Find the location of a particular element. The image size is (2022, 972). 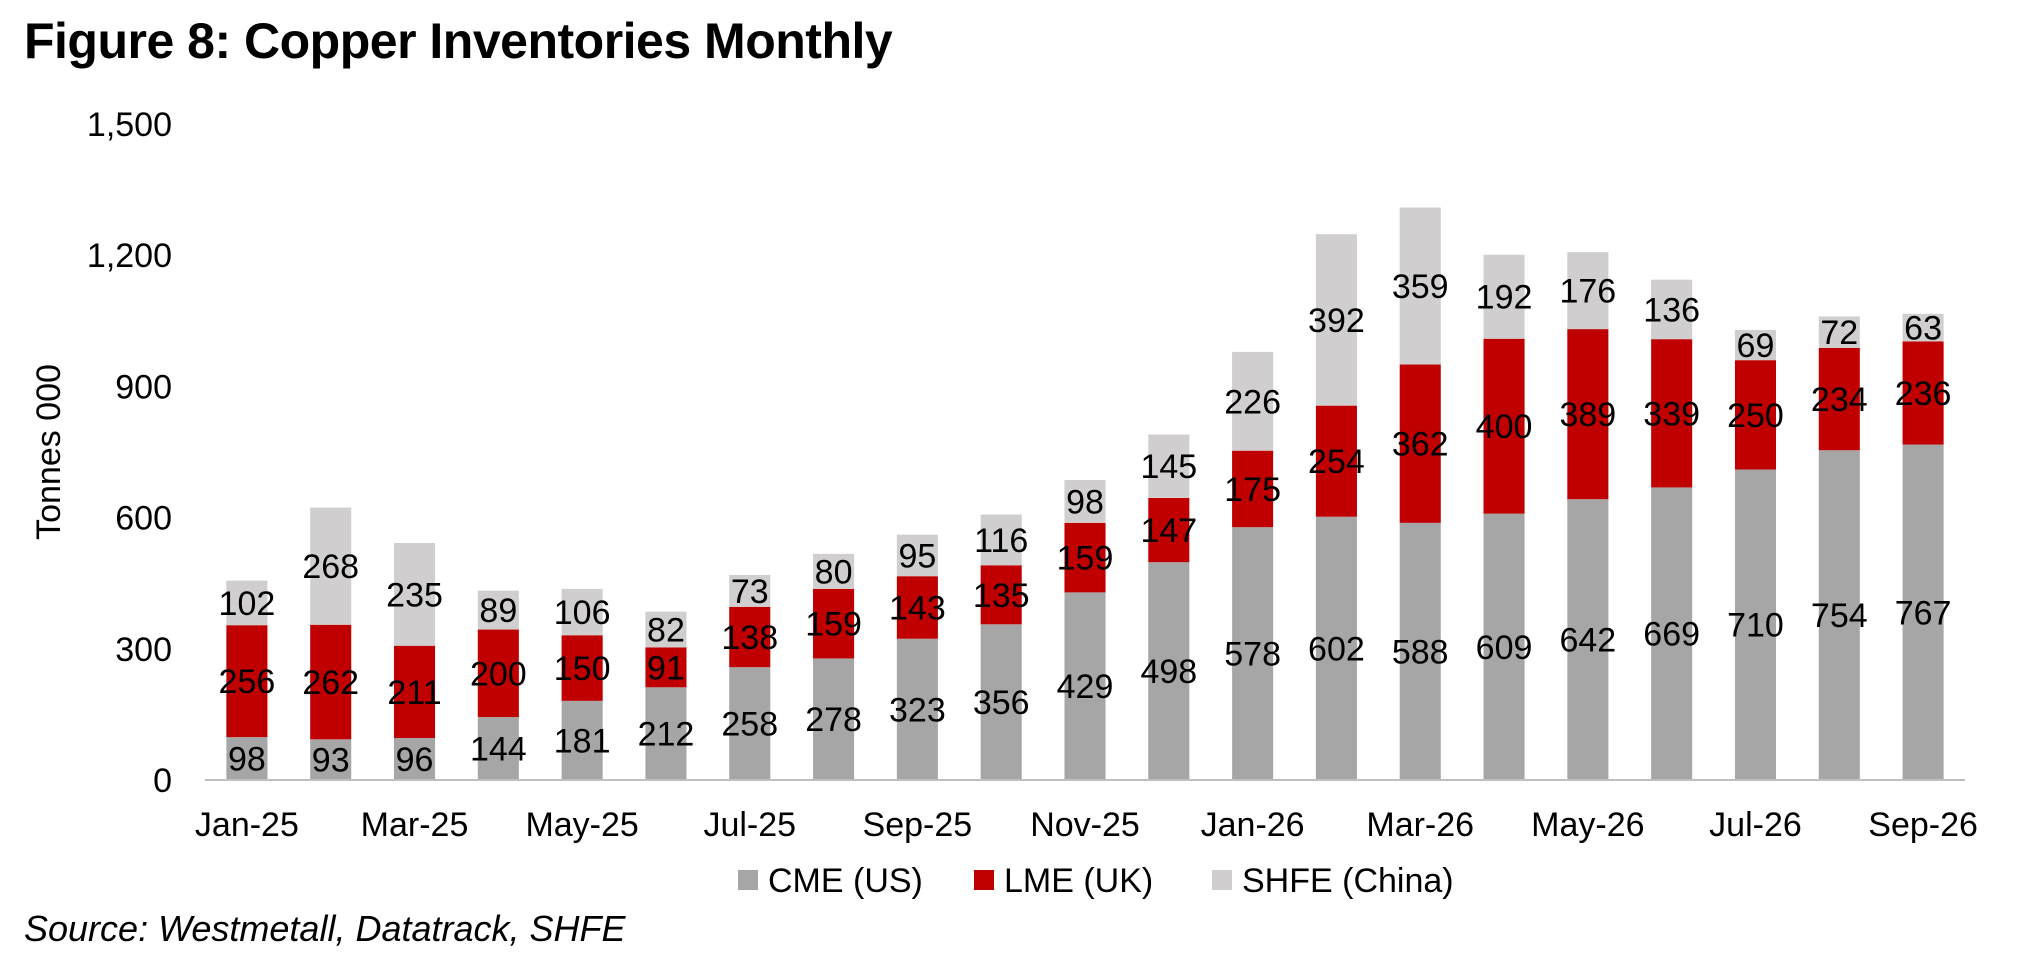

data-label-lme: 150 is located at coordinates (582, 669).